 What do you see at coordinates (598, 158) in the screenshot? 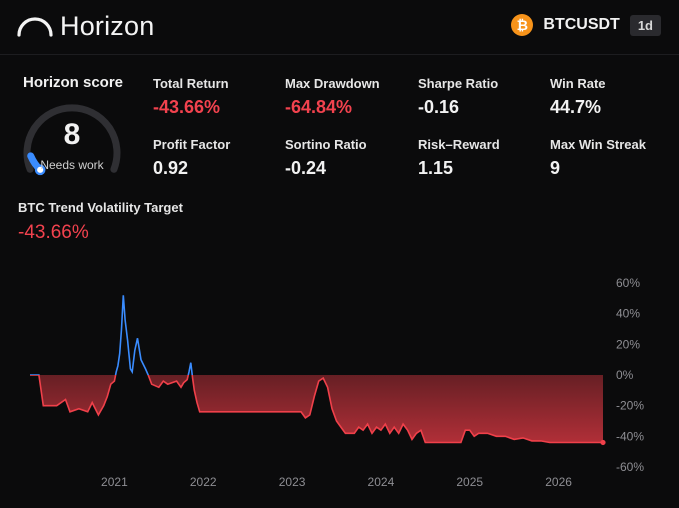
I see `metric-max-win-streak: Max Win Streak 9` at bounding box center [598, 158].